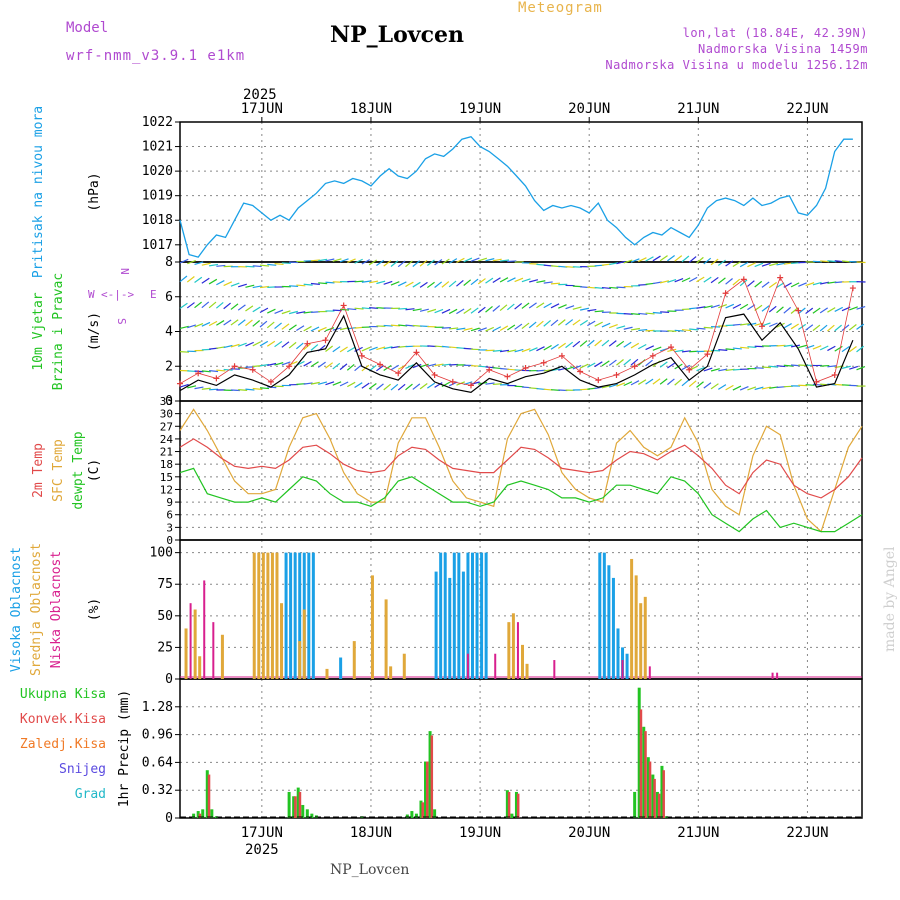 The image size is (900, 900). I want to click on y-tick-label: 24, so click(167, 439).